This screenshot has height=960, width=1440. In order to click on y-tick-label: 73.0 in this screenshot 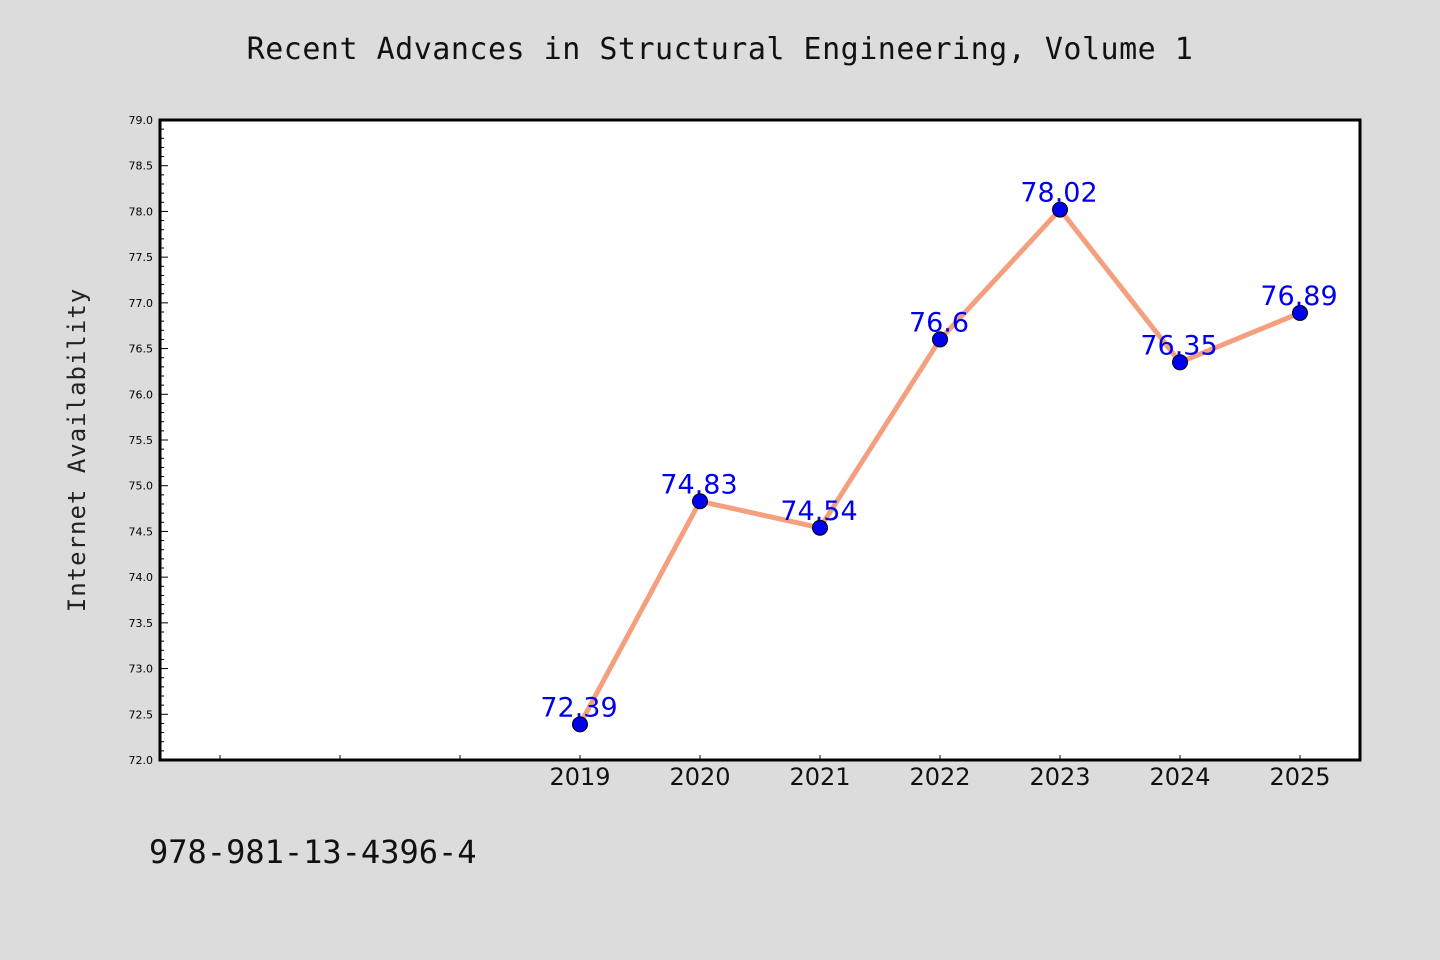, I will do `click(141, 669)`.